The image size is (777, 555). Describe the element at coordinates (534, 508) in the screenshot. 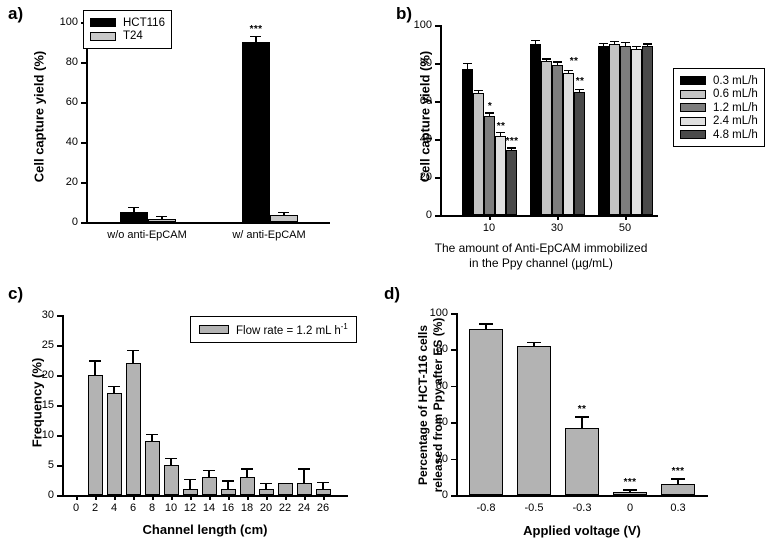

I see `panel-d-xtick-label: -0.5` at that location.